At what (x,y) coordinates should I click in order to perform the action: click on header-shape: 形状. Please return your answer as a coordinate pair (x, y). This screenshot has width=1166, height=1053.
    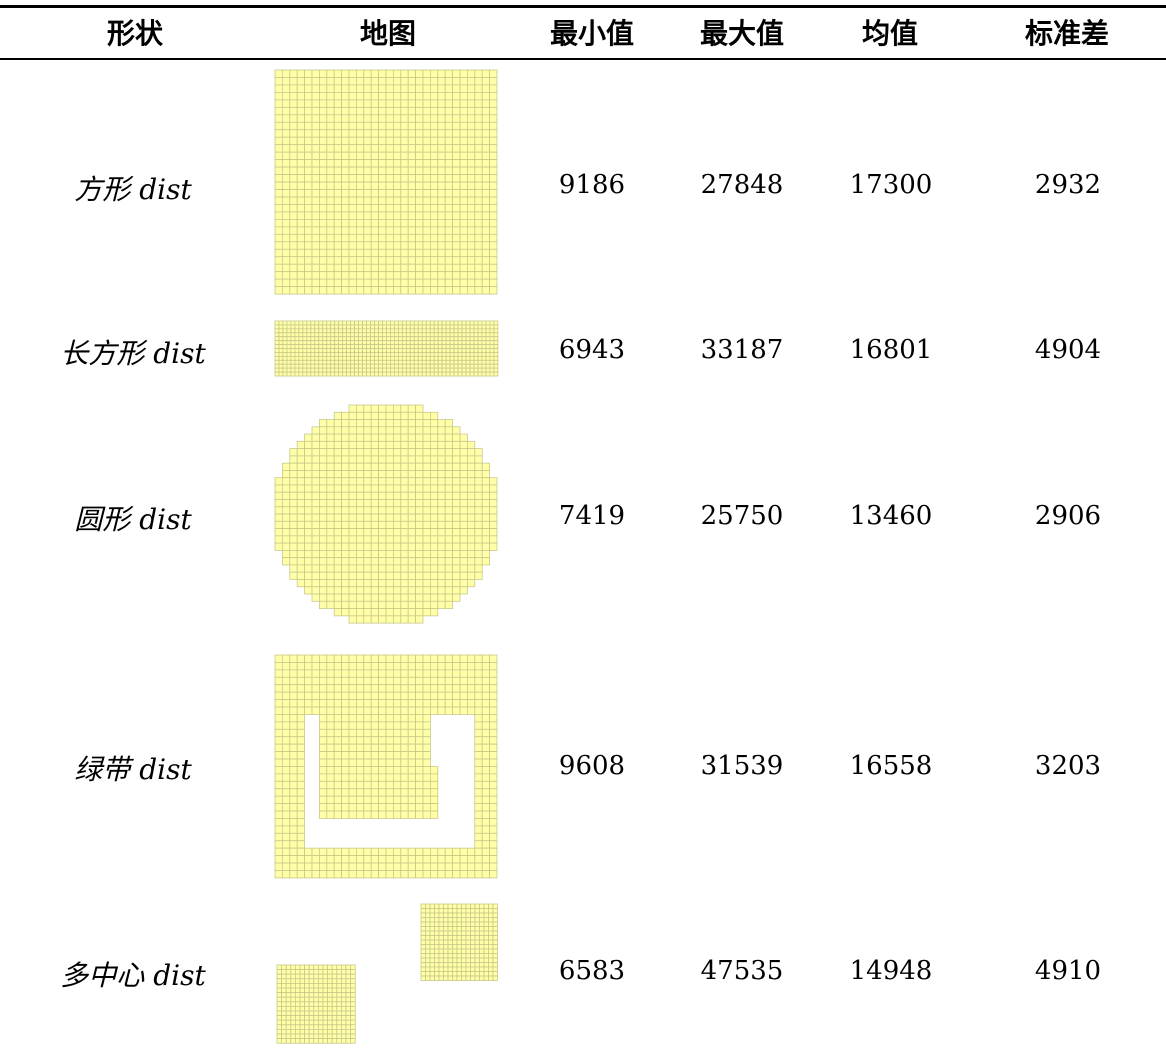
    Looking at the image, I should click on (135, 33).